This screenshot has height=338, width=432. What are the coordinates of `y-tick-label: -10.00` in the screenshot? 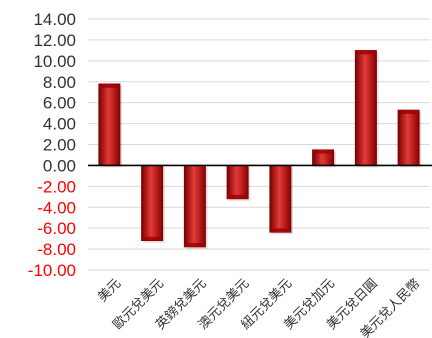 It's located at (52, 270).